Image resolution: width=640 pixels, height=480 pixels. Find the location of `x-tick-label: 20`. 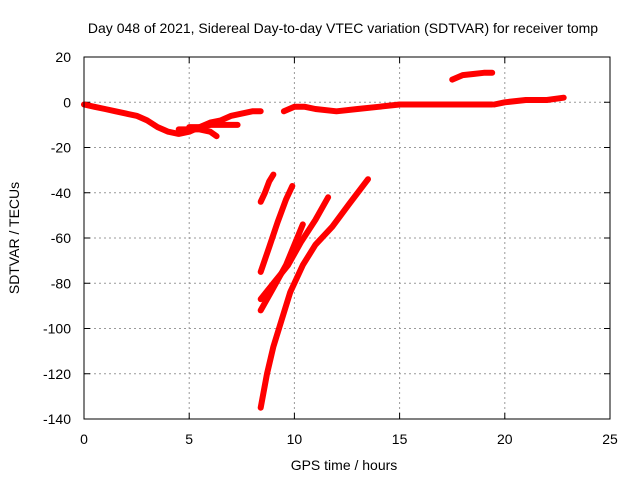

x-tick-label: 20 is located at coordinates (505, 439).